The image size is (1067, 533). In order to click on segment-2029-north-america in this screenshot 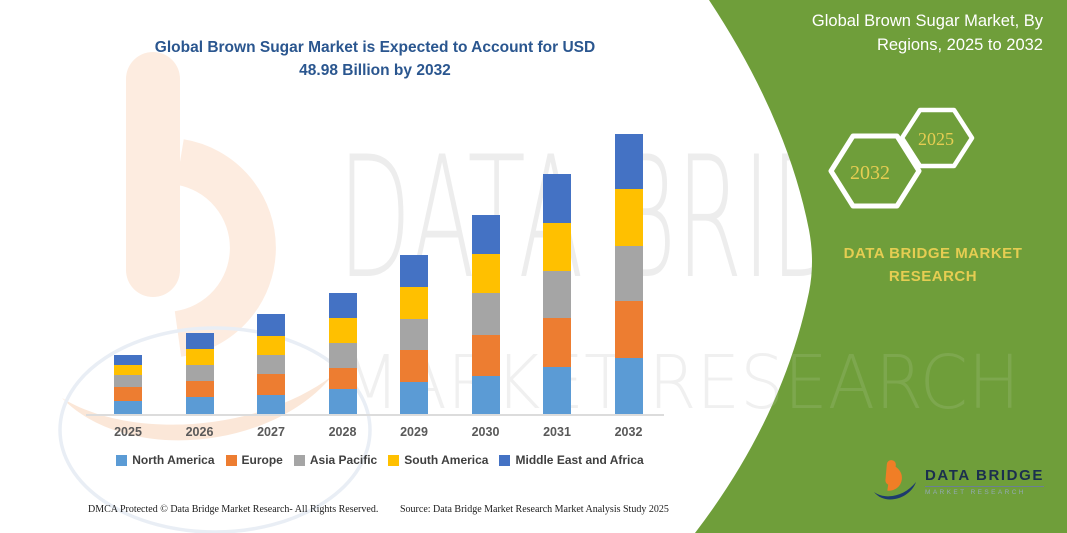, I will do `click(414, 398)`.